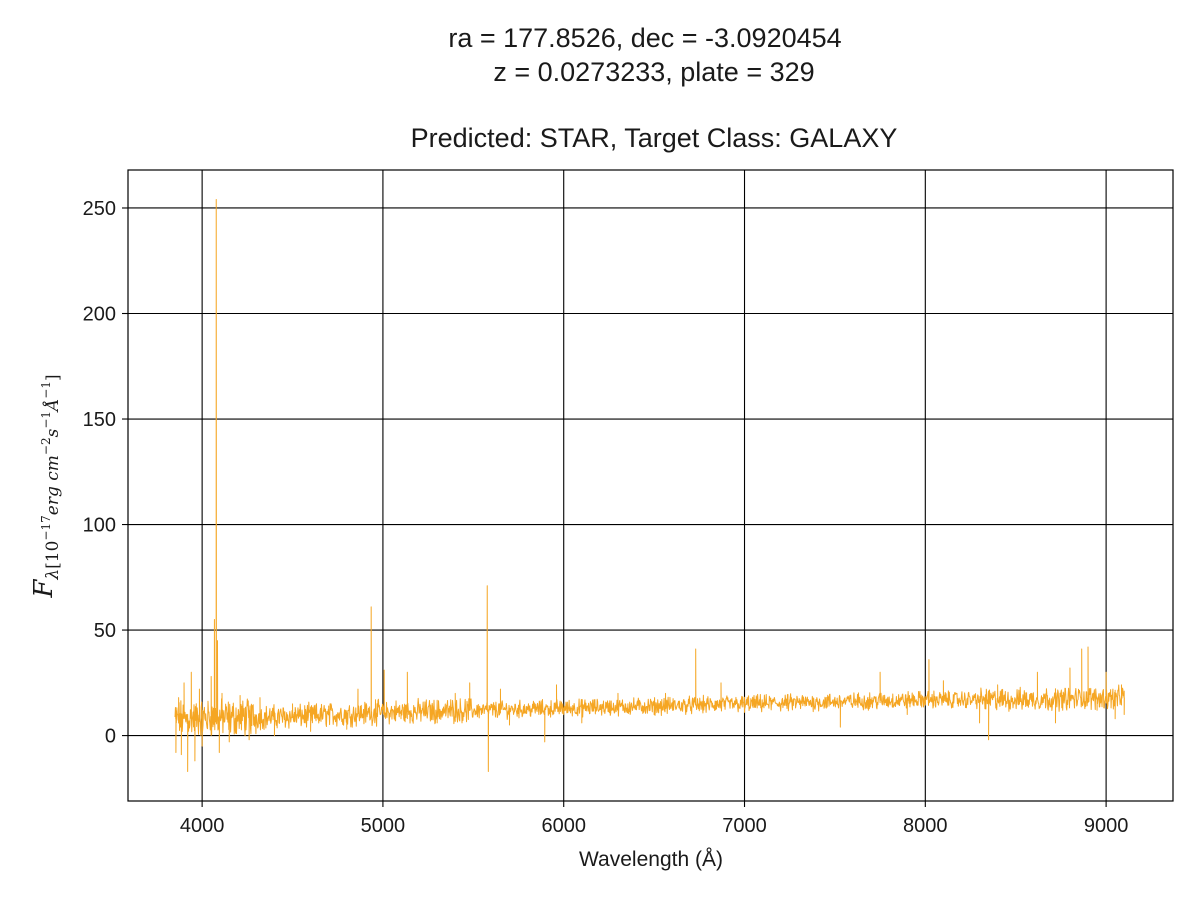 The width and height of the screenshot is (1200, 900). Describe the element at coordinates (53, 432) in the screenshot. I see `y-label-unit-b: s` at that location.